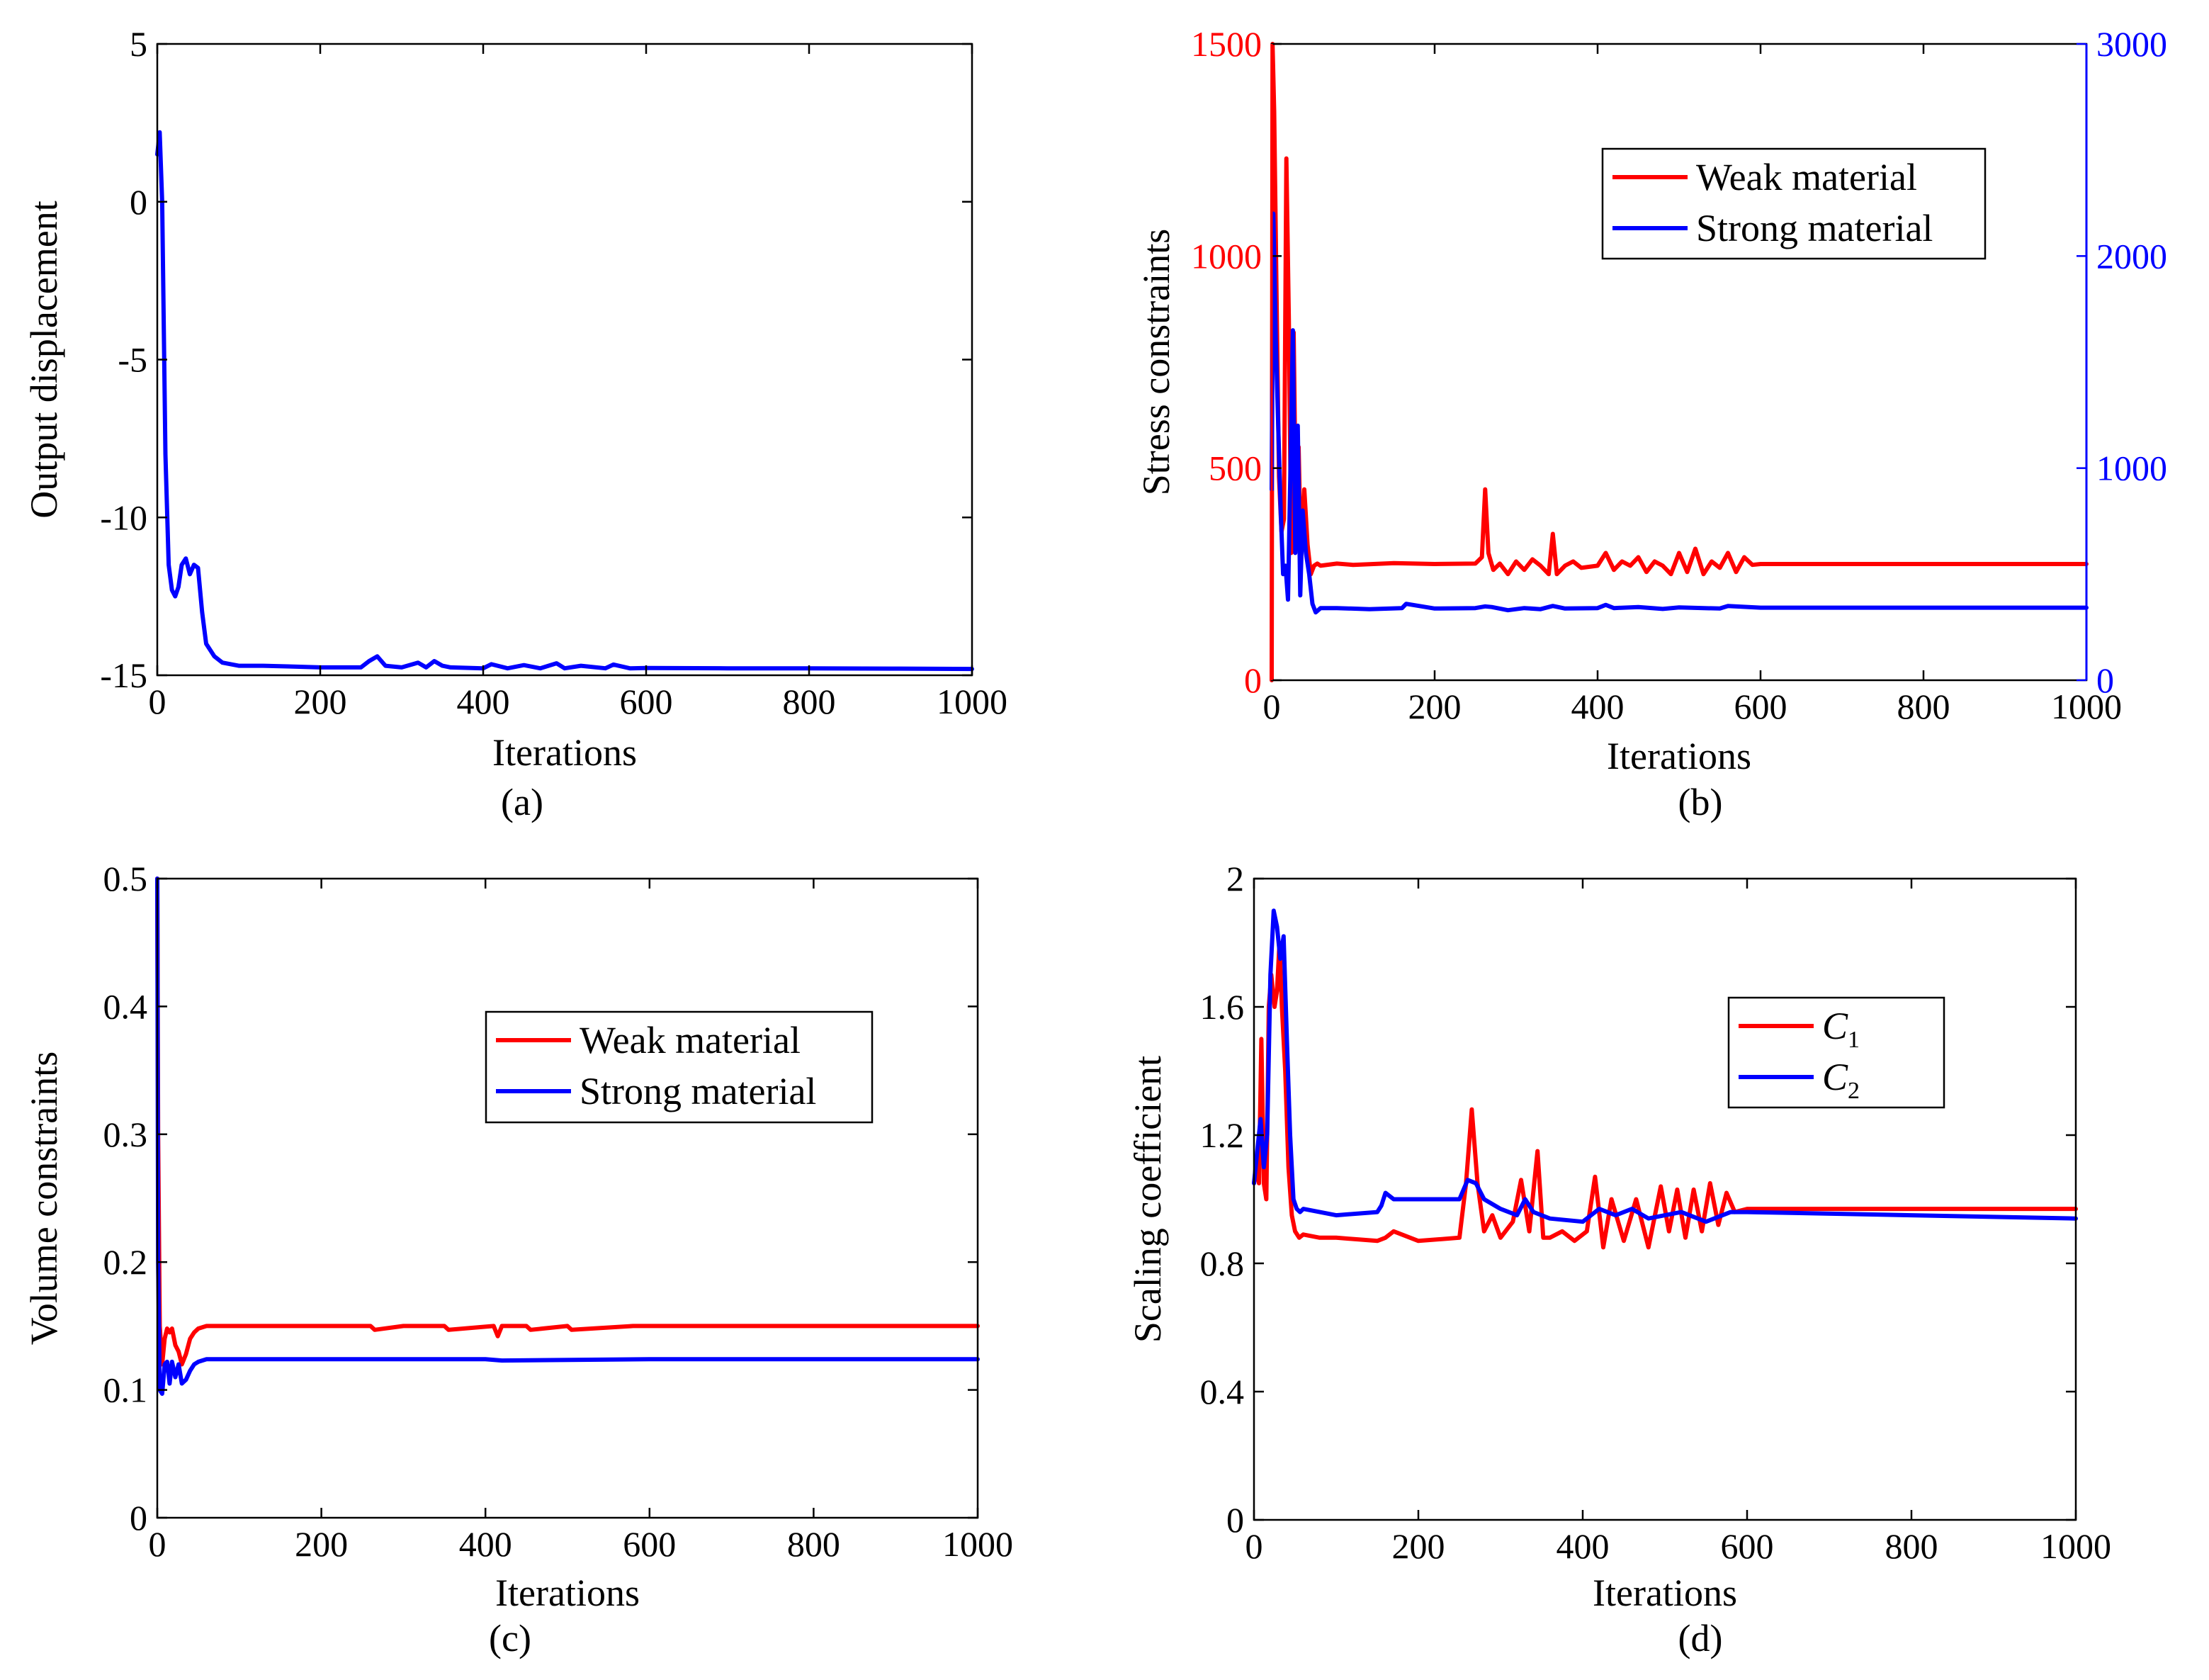 This screenshot has height=1680, width=2209. I want to click on y-axis-label: Volume constraints, so click(44, 1199).